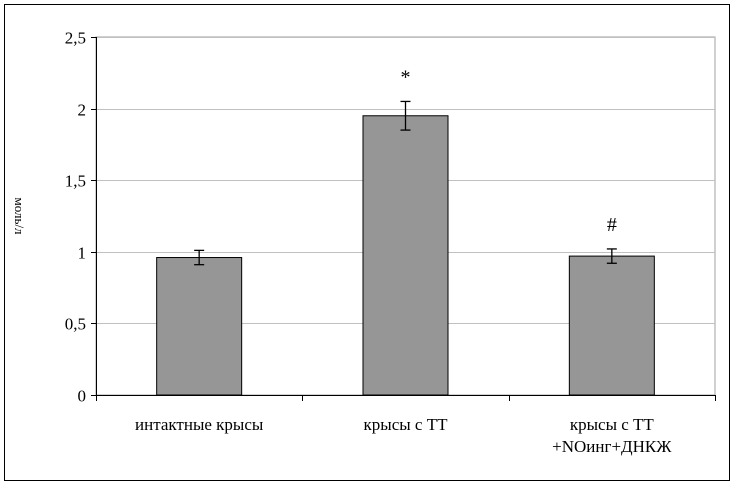  I want to click on category-label-2-0: крысы с ТТ, so click(612, 424).